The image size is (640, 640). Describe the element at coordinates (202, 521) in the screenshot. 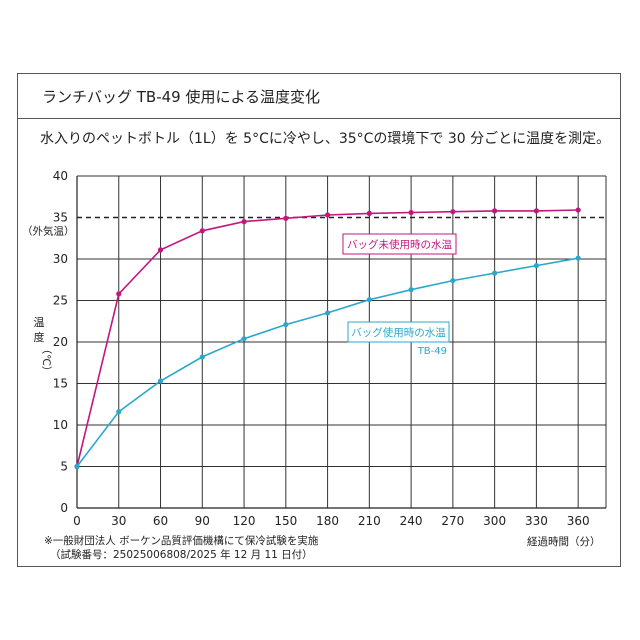

I see `x-tick-label: 90` at that location.